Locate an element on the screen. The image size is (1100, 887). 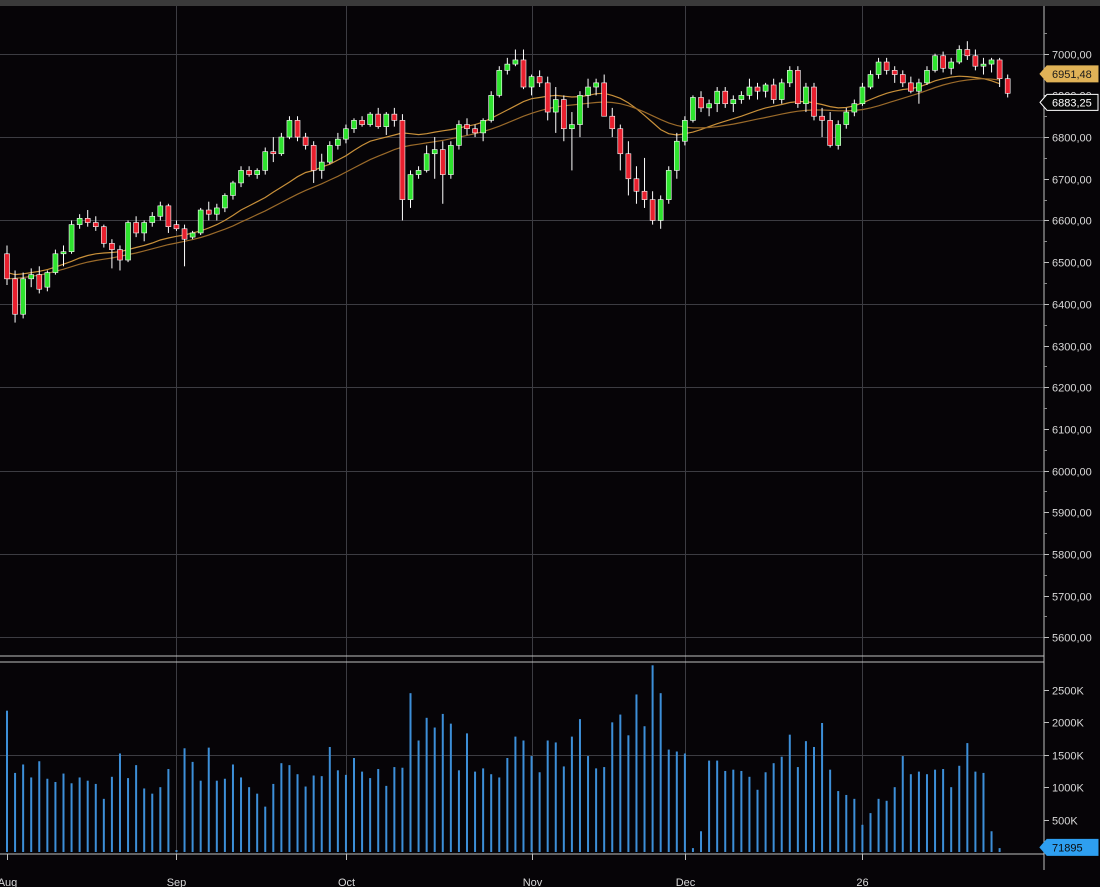
x-tick-label: Dec is located at coordinates (686, 882).